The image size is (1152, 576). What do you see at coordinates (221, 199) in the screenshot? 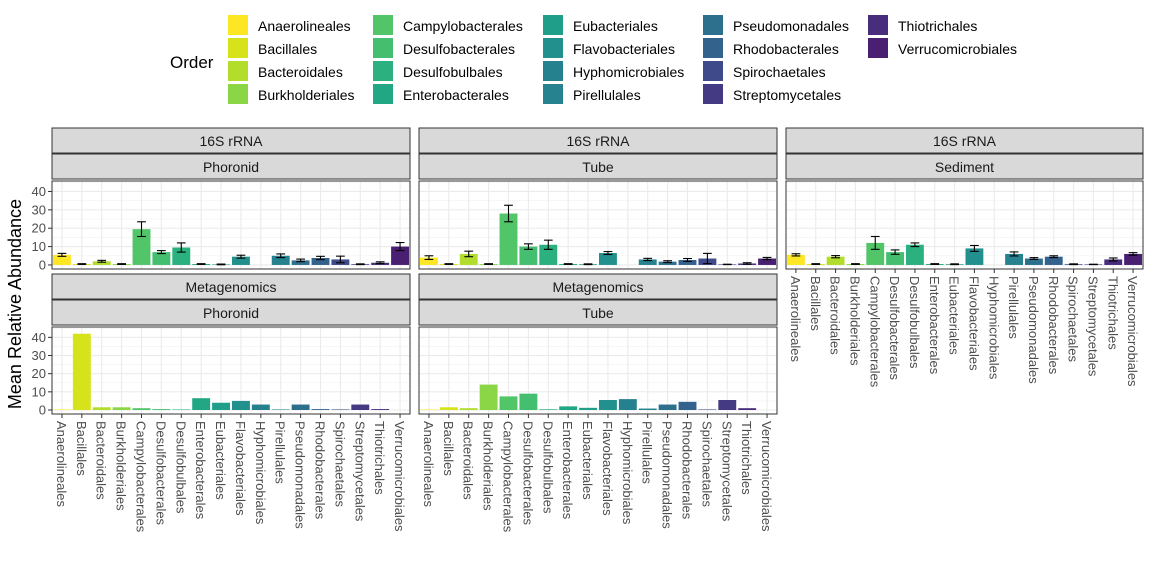
I see `panel-16s-rrna-phoronid: 16S rRNA Phoronid 0 10 20 30 40` at bounding box center [221, 199].